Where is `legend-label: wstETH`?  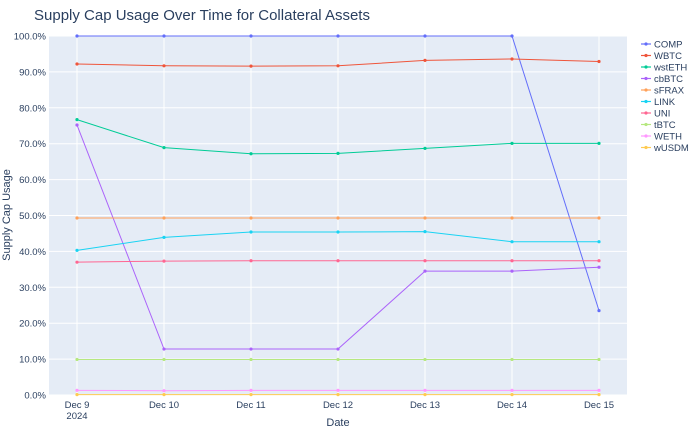 legend-label: wstETH is located at coordinates (670, 68).